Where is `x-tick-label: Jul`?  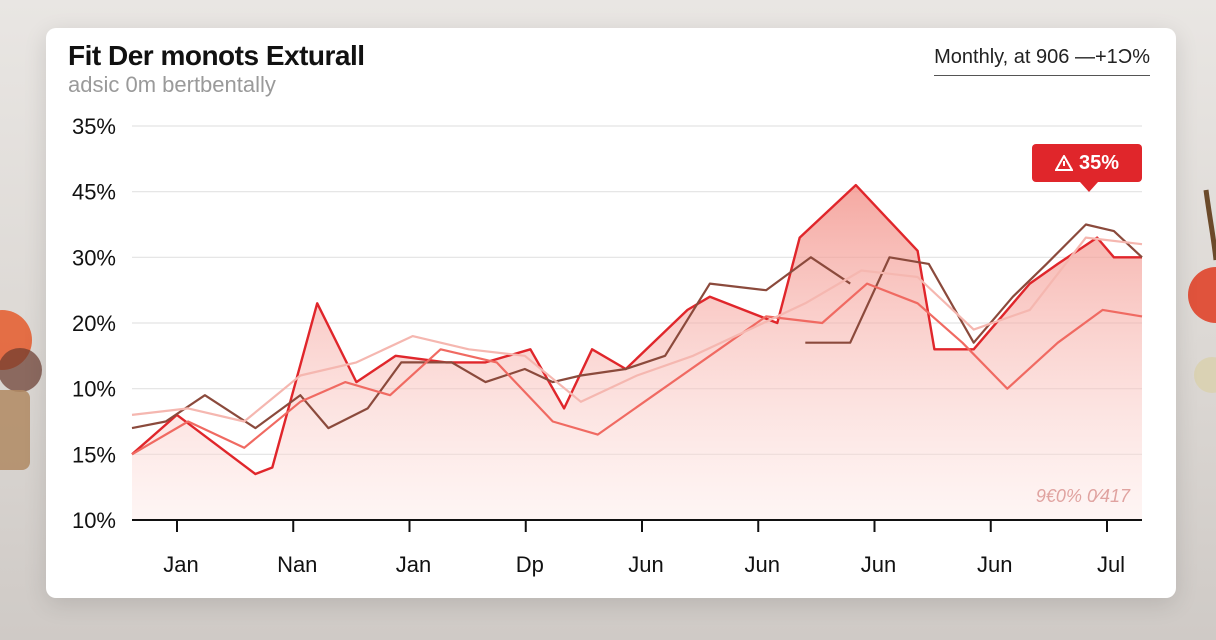
x-tick-label: Jul is located at coordinates (1111, 564).